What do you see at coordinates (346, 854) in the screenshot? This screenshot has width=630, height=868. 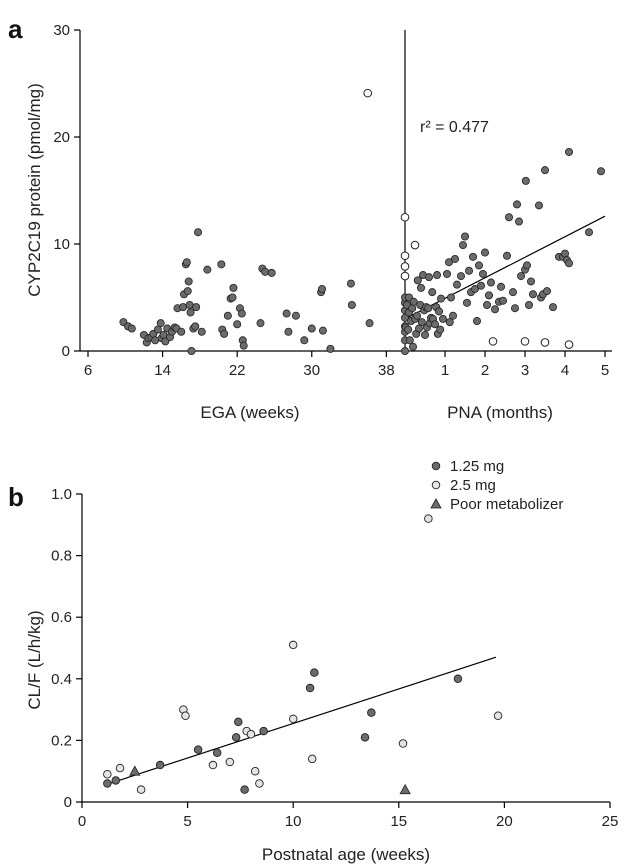 I see `panel-b-x-axis-title: Postnatal age (weeks)` at bounding box center [346, 854].